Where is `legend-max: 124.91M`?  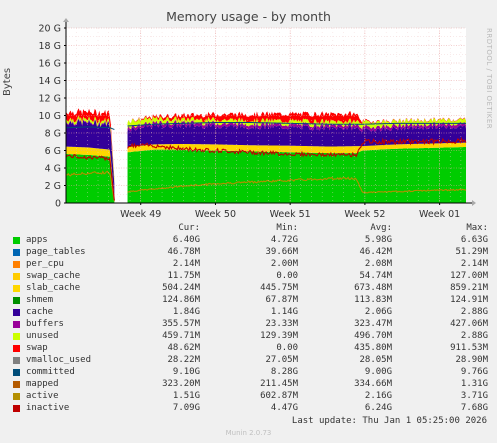
legend-max: 124.91M is located at coordinates (469, 300).